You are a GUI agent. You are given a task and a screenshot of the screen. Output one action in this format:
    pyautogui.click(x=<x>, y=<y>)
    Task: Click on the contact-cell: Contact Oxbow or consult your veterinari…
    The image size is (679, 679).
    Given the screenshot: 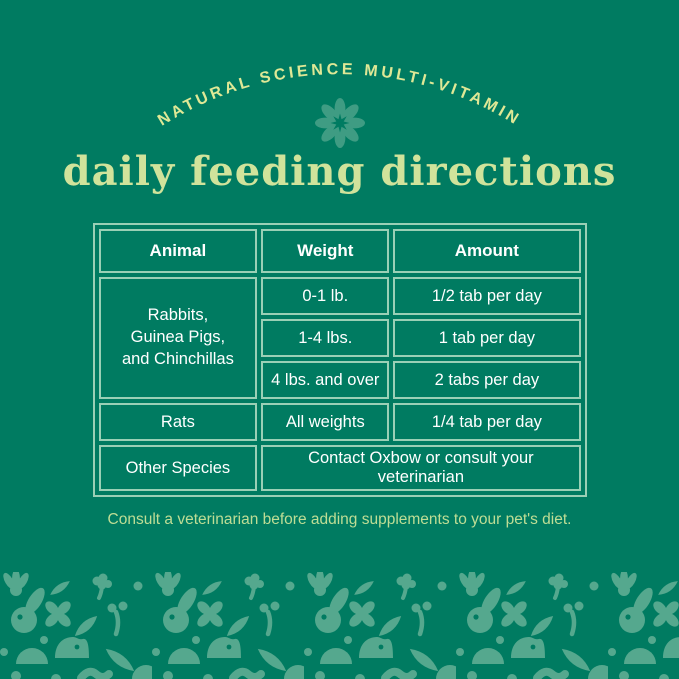 What is the action you would take?
    pyautogui.click(x=421, y=468)
    